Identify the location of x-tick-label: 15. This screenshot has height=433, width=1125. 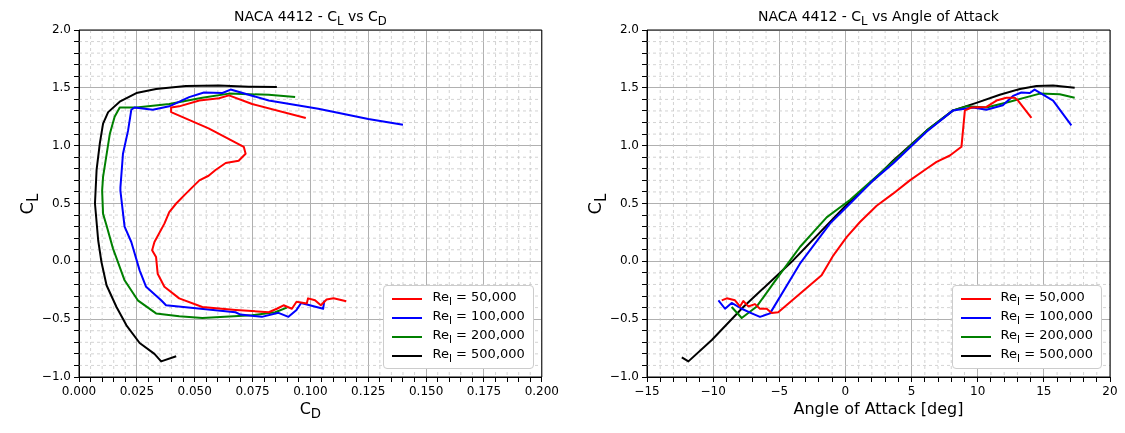
(1044, 391).